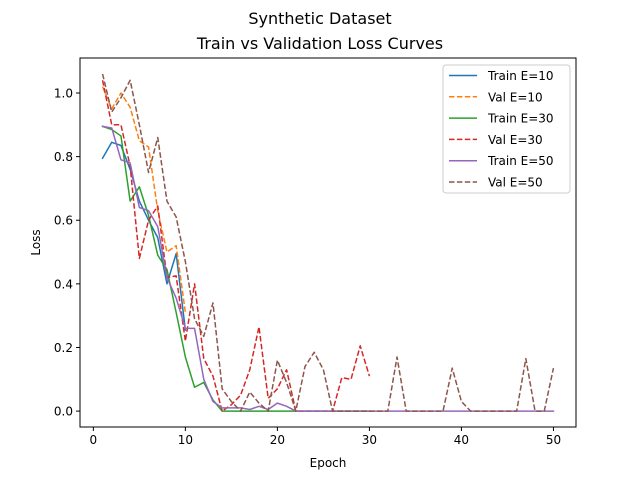 The image size is (640, 484). I want to click on legend-frame, so click(506, 129).